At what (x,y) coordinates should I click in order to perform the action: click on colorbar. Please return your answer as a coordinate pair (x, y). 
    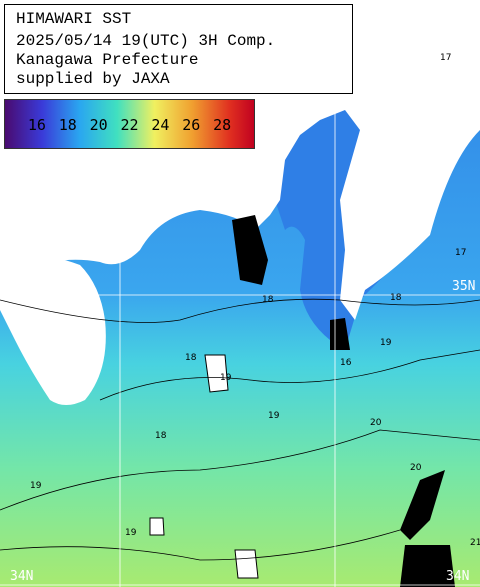
    Looking at the image, I should click on (129, 124).